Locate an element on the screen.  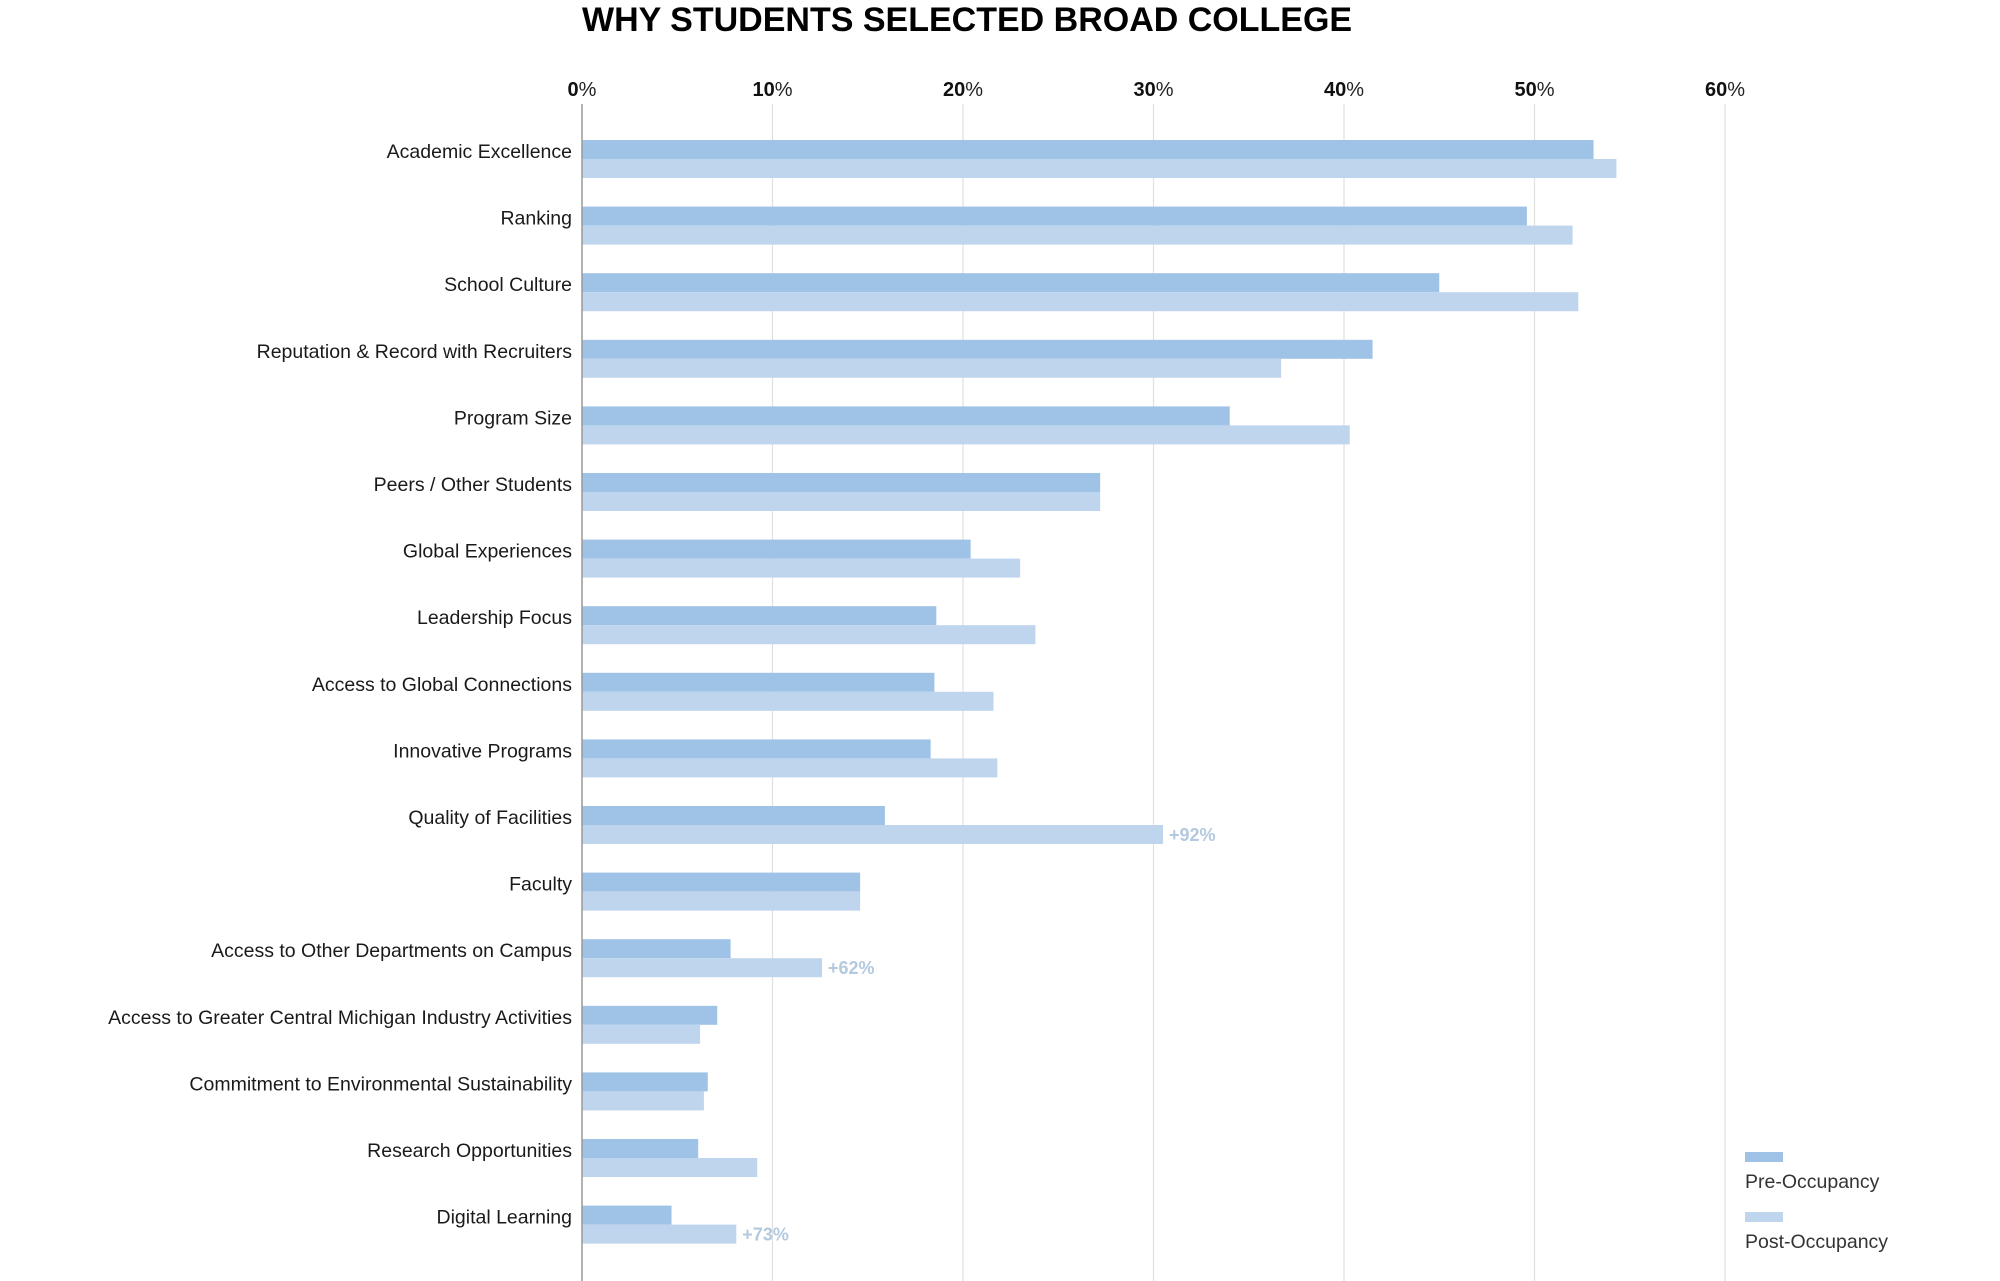
category-label: Digital Learning is located at coordinates (504, 1218).